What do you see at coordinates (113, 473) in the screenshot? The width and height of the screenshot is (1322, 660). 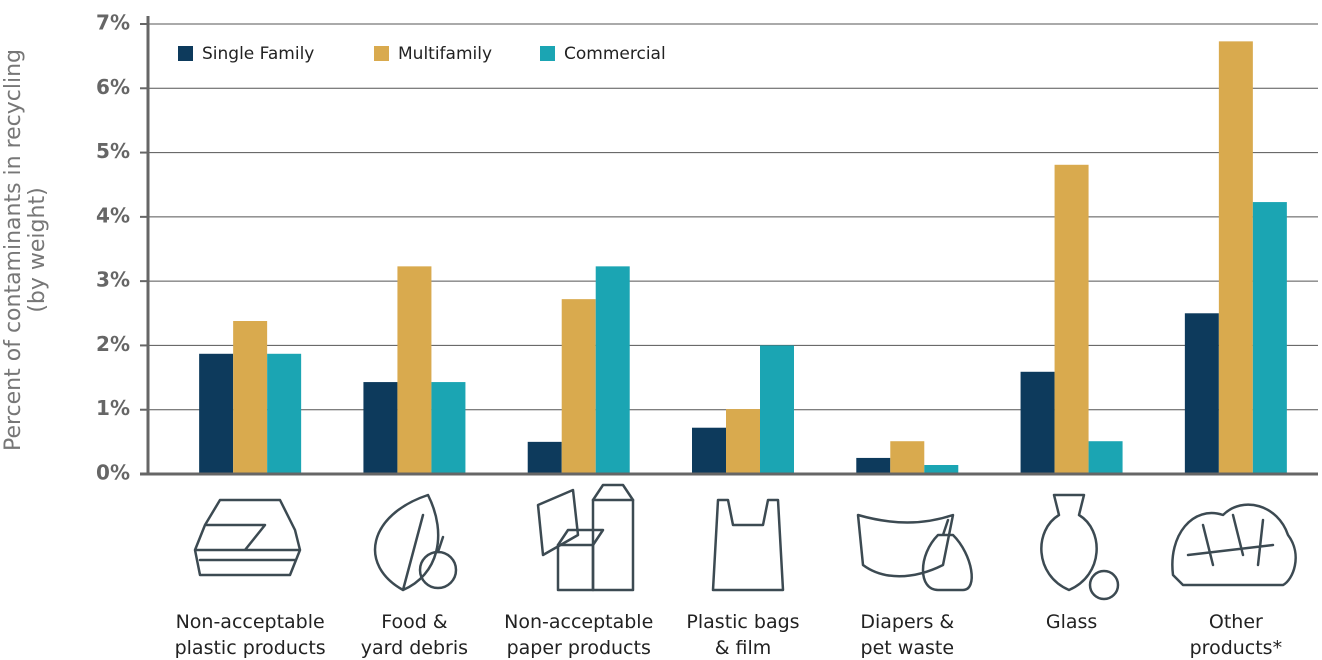 I see `y-tick-label: 0%` at bounding box center [113, 473].